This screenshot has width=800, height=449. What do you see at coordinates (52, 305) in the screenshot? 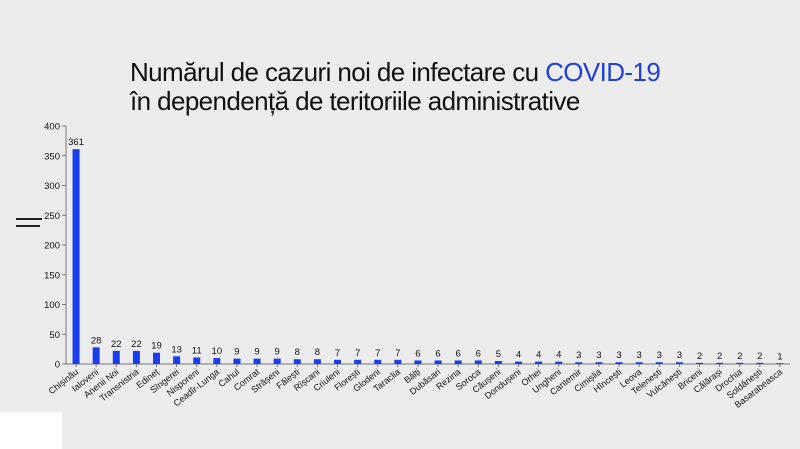
I see `y-tick-label: 100` at bounding box center [52, 305].